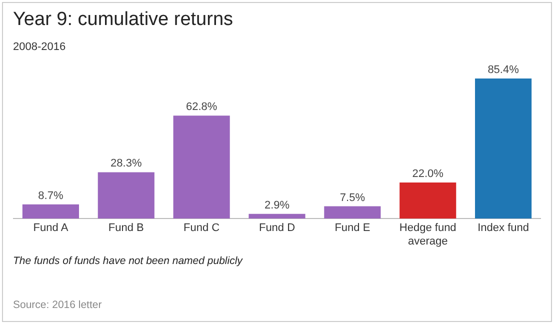 Image resolution: width=556 pixels, height=326 pixels. I want to click on x-tick-label: Fund B, so click(126, 228).